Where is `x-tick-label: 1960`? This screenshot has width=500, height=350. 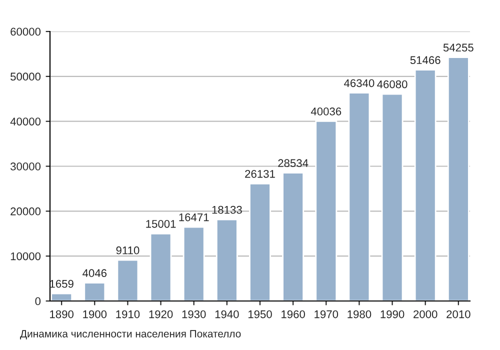 x-tick-label: 1960 is located at coordinates (293, 314).